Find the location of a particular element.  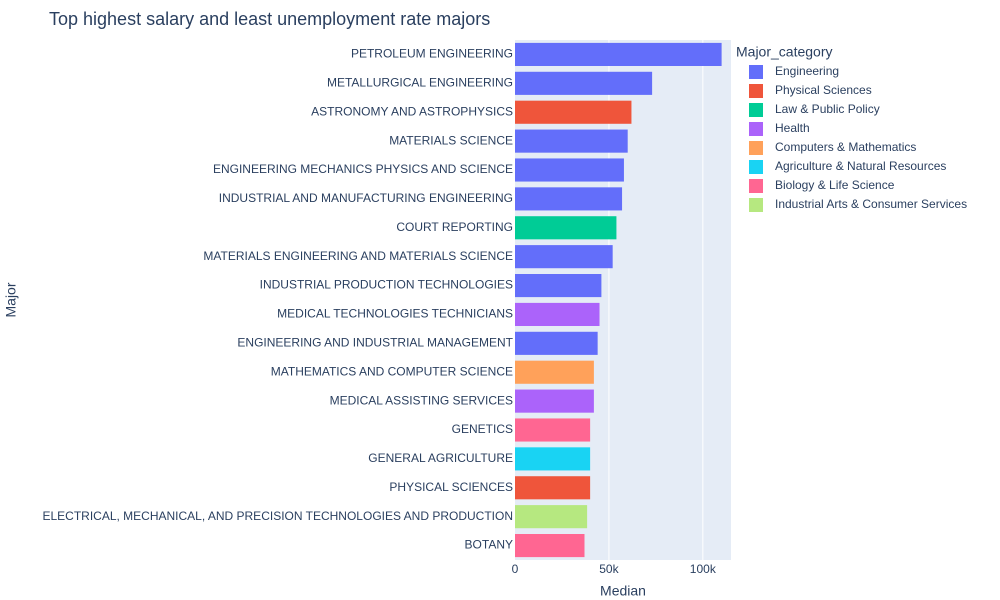

gridlines is located at coordinates (656, 300).